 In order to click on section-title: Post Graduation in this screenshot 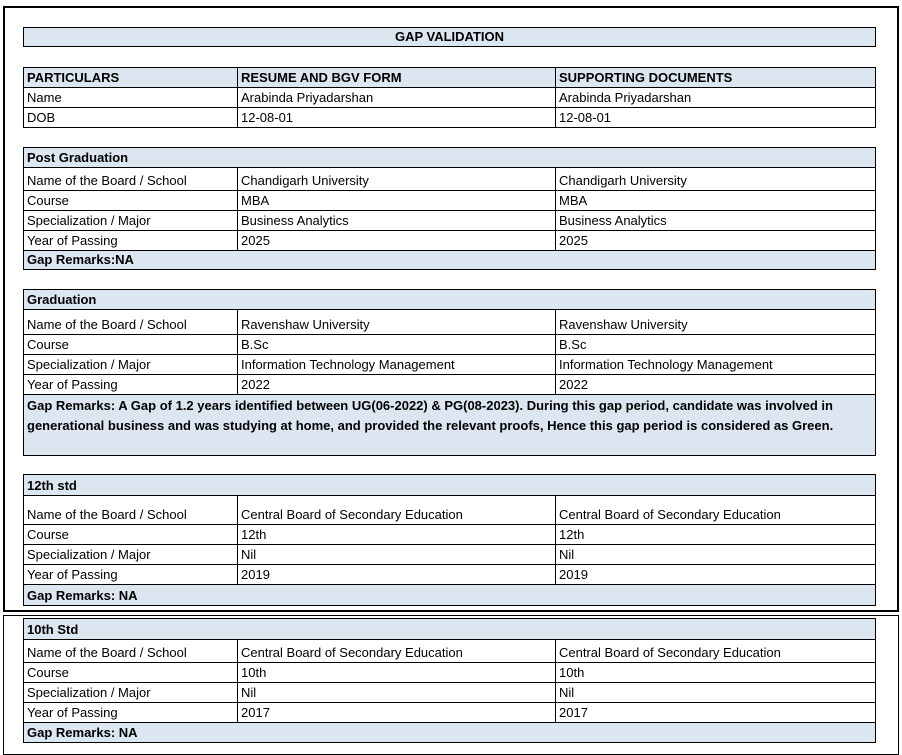, I will do `click(449, 157)`.